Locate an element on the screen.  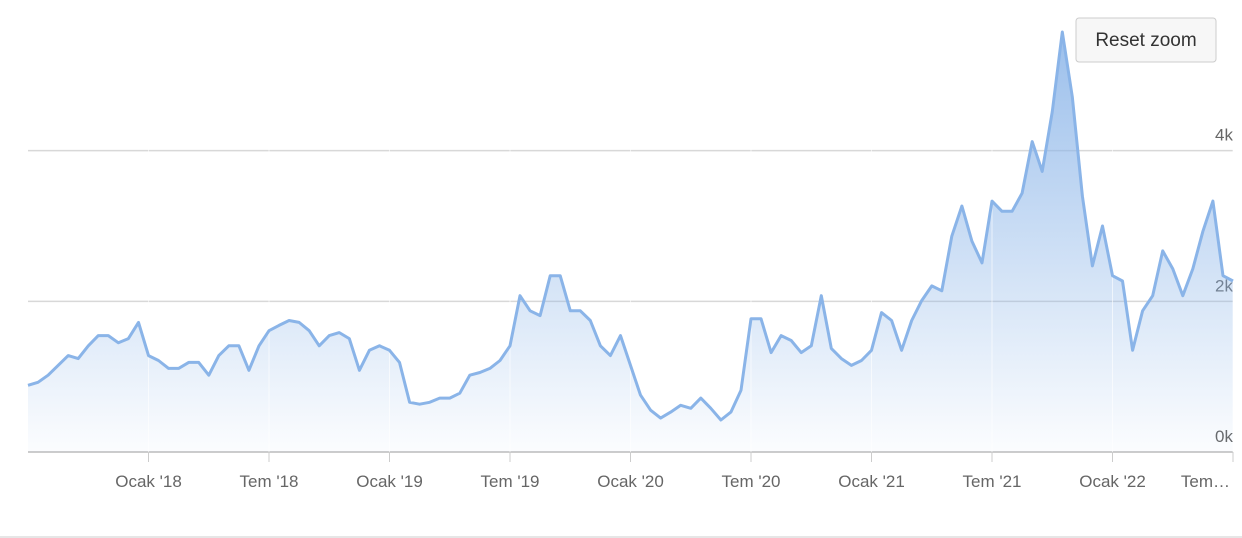
x-tick-label: Ocak '21 is located at coordinates (871, 481).